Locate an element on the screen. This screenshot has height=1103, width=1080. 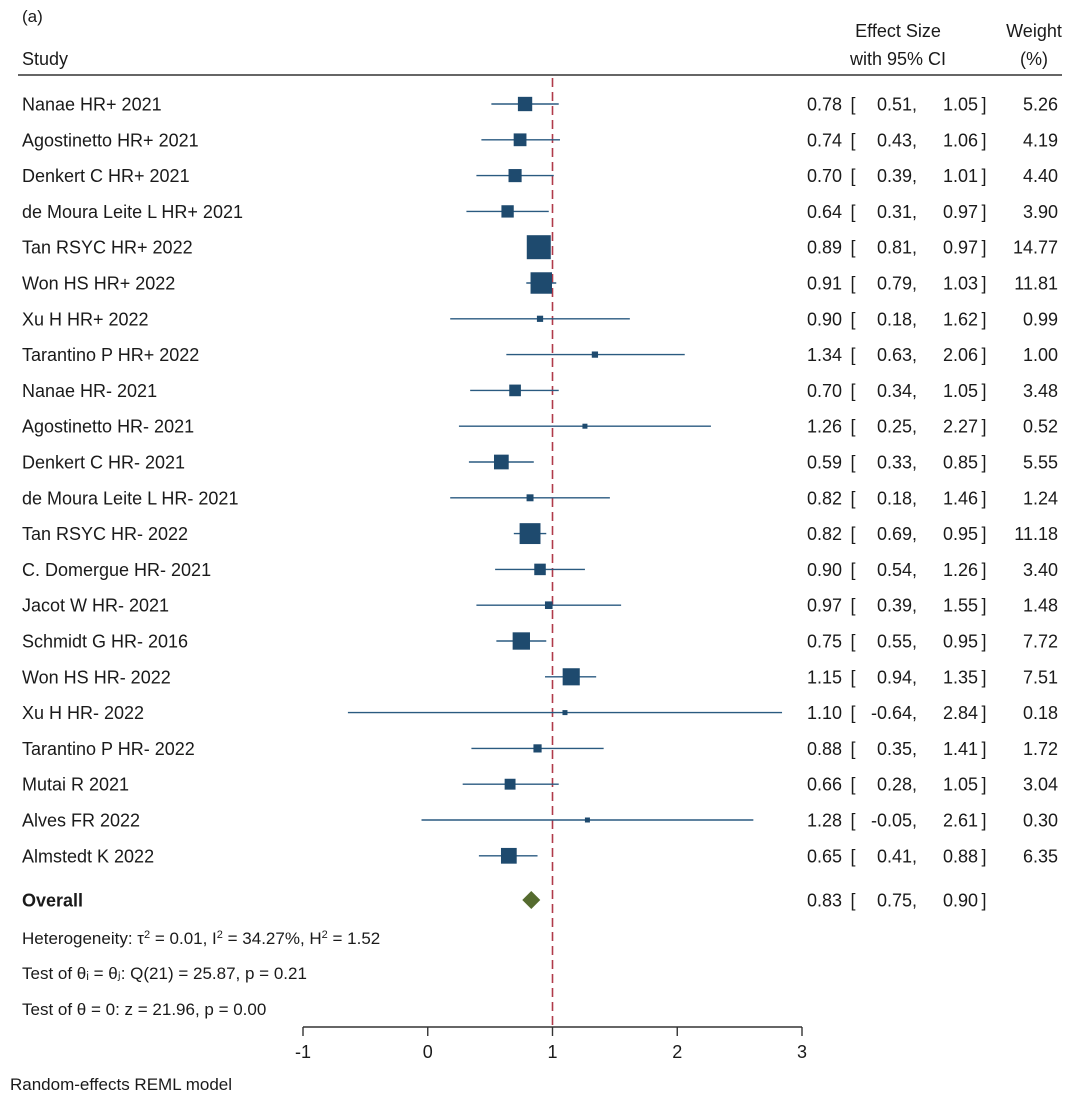
study-label: Tarantino P HR+ 2022 is located at coordinates (110, 355).